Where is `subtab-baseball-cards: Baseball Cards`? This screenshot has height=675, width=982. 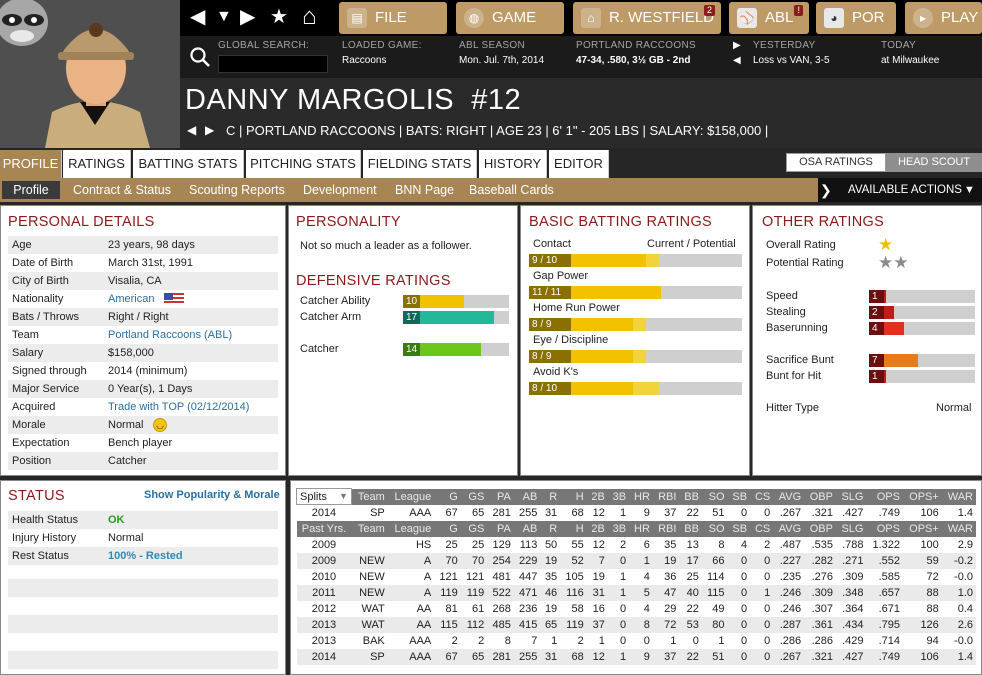
subtab-baseball-cards: Baseball Cards is located at coordinates (511, 190).